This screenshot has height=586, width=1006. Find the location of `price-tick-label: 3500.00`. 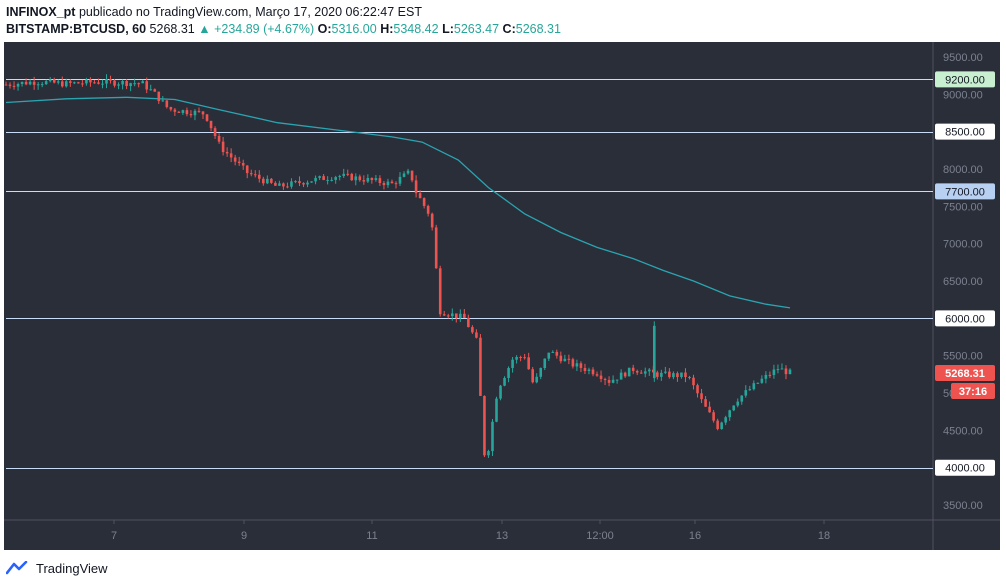

price-tick-label: 3500.00 is located at coordinates (963, 506).